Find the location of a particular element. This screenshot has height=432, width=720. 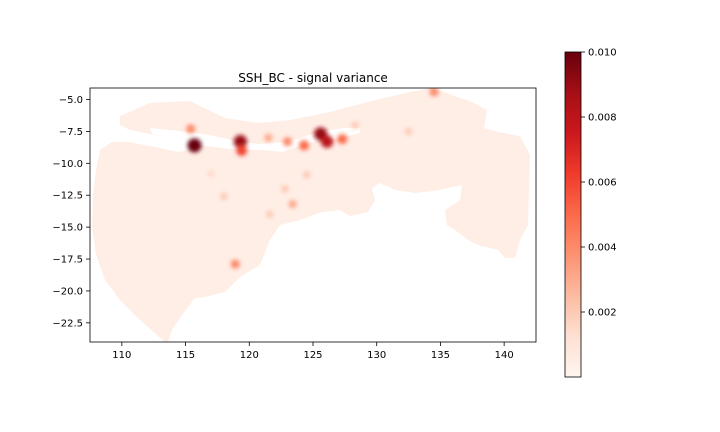

x-tick-label-2: 120 is located at coordinates (249, 355).